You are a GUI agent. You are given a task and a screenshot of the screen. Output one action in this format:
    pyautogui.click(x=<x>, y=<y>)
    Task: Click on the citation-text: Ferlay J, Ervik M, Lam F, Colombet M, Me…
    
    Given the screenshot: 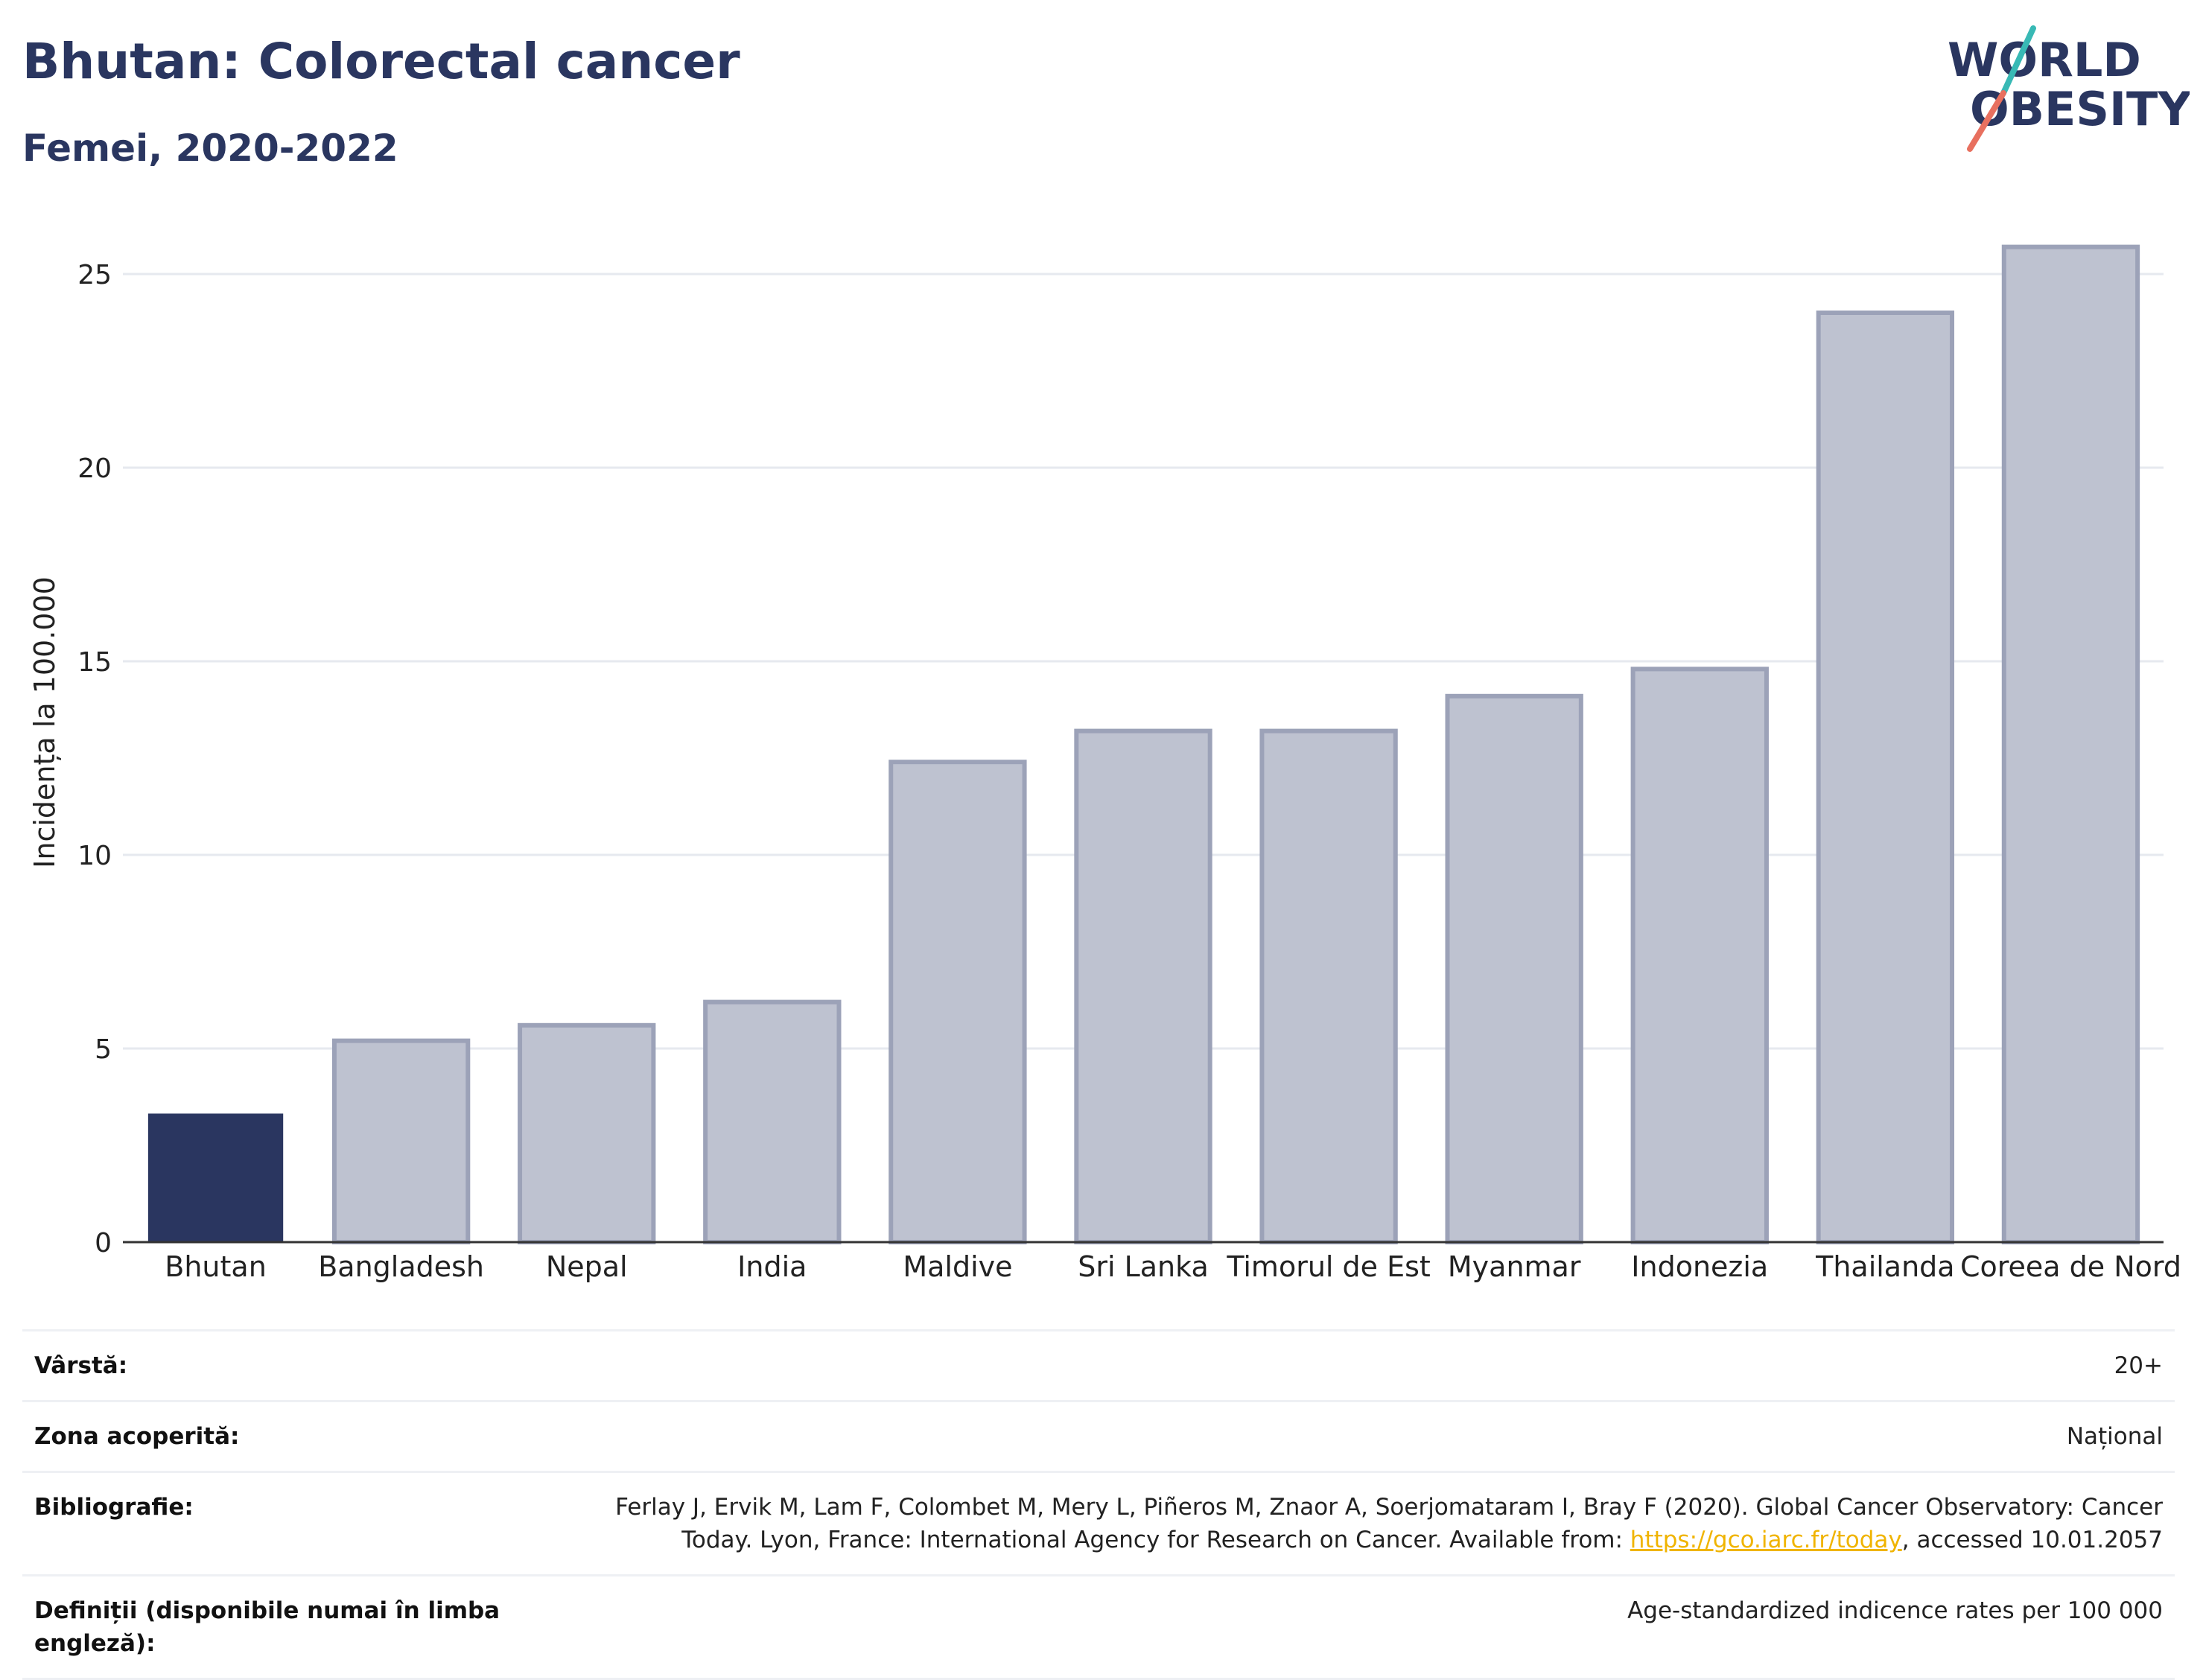 What is the action you would take?
    pyautogui.click(x=1389, y=1523)
    